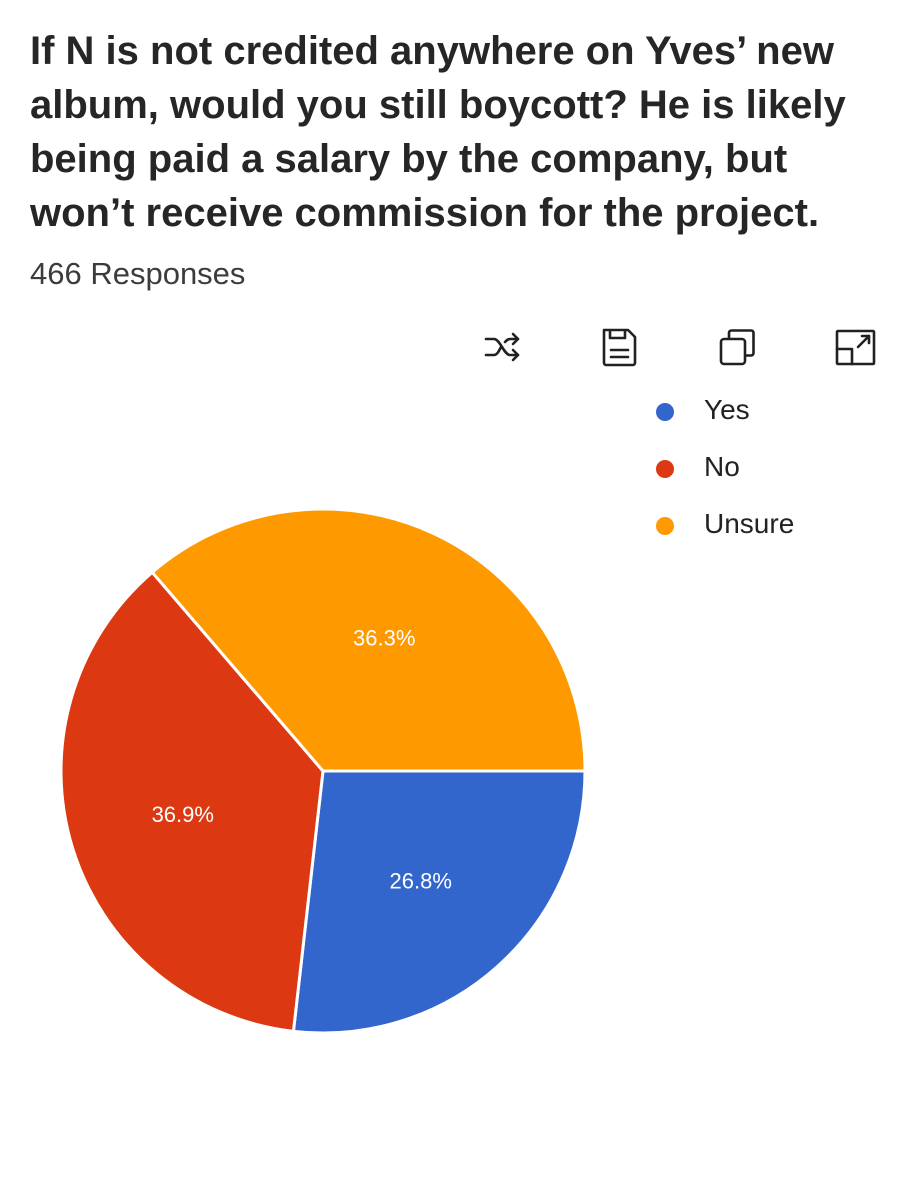  I want to click on save-button, so click(619, 347).